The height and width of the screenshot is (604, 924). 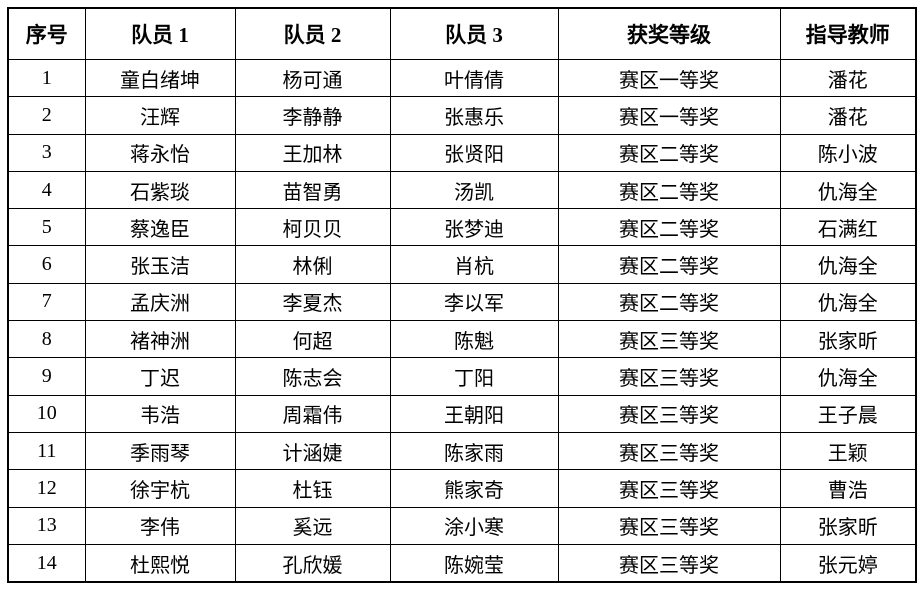 I want to click on cell-number: 10, so click(x=46, y=413).